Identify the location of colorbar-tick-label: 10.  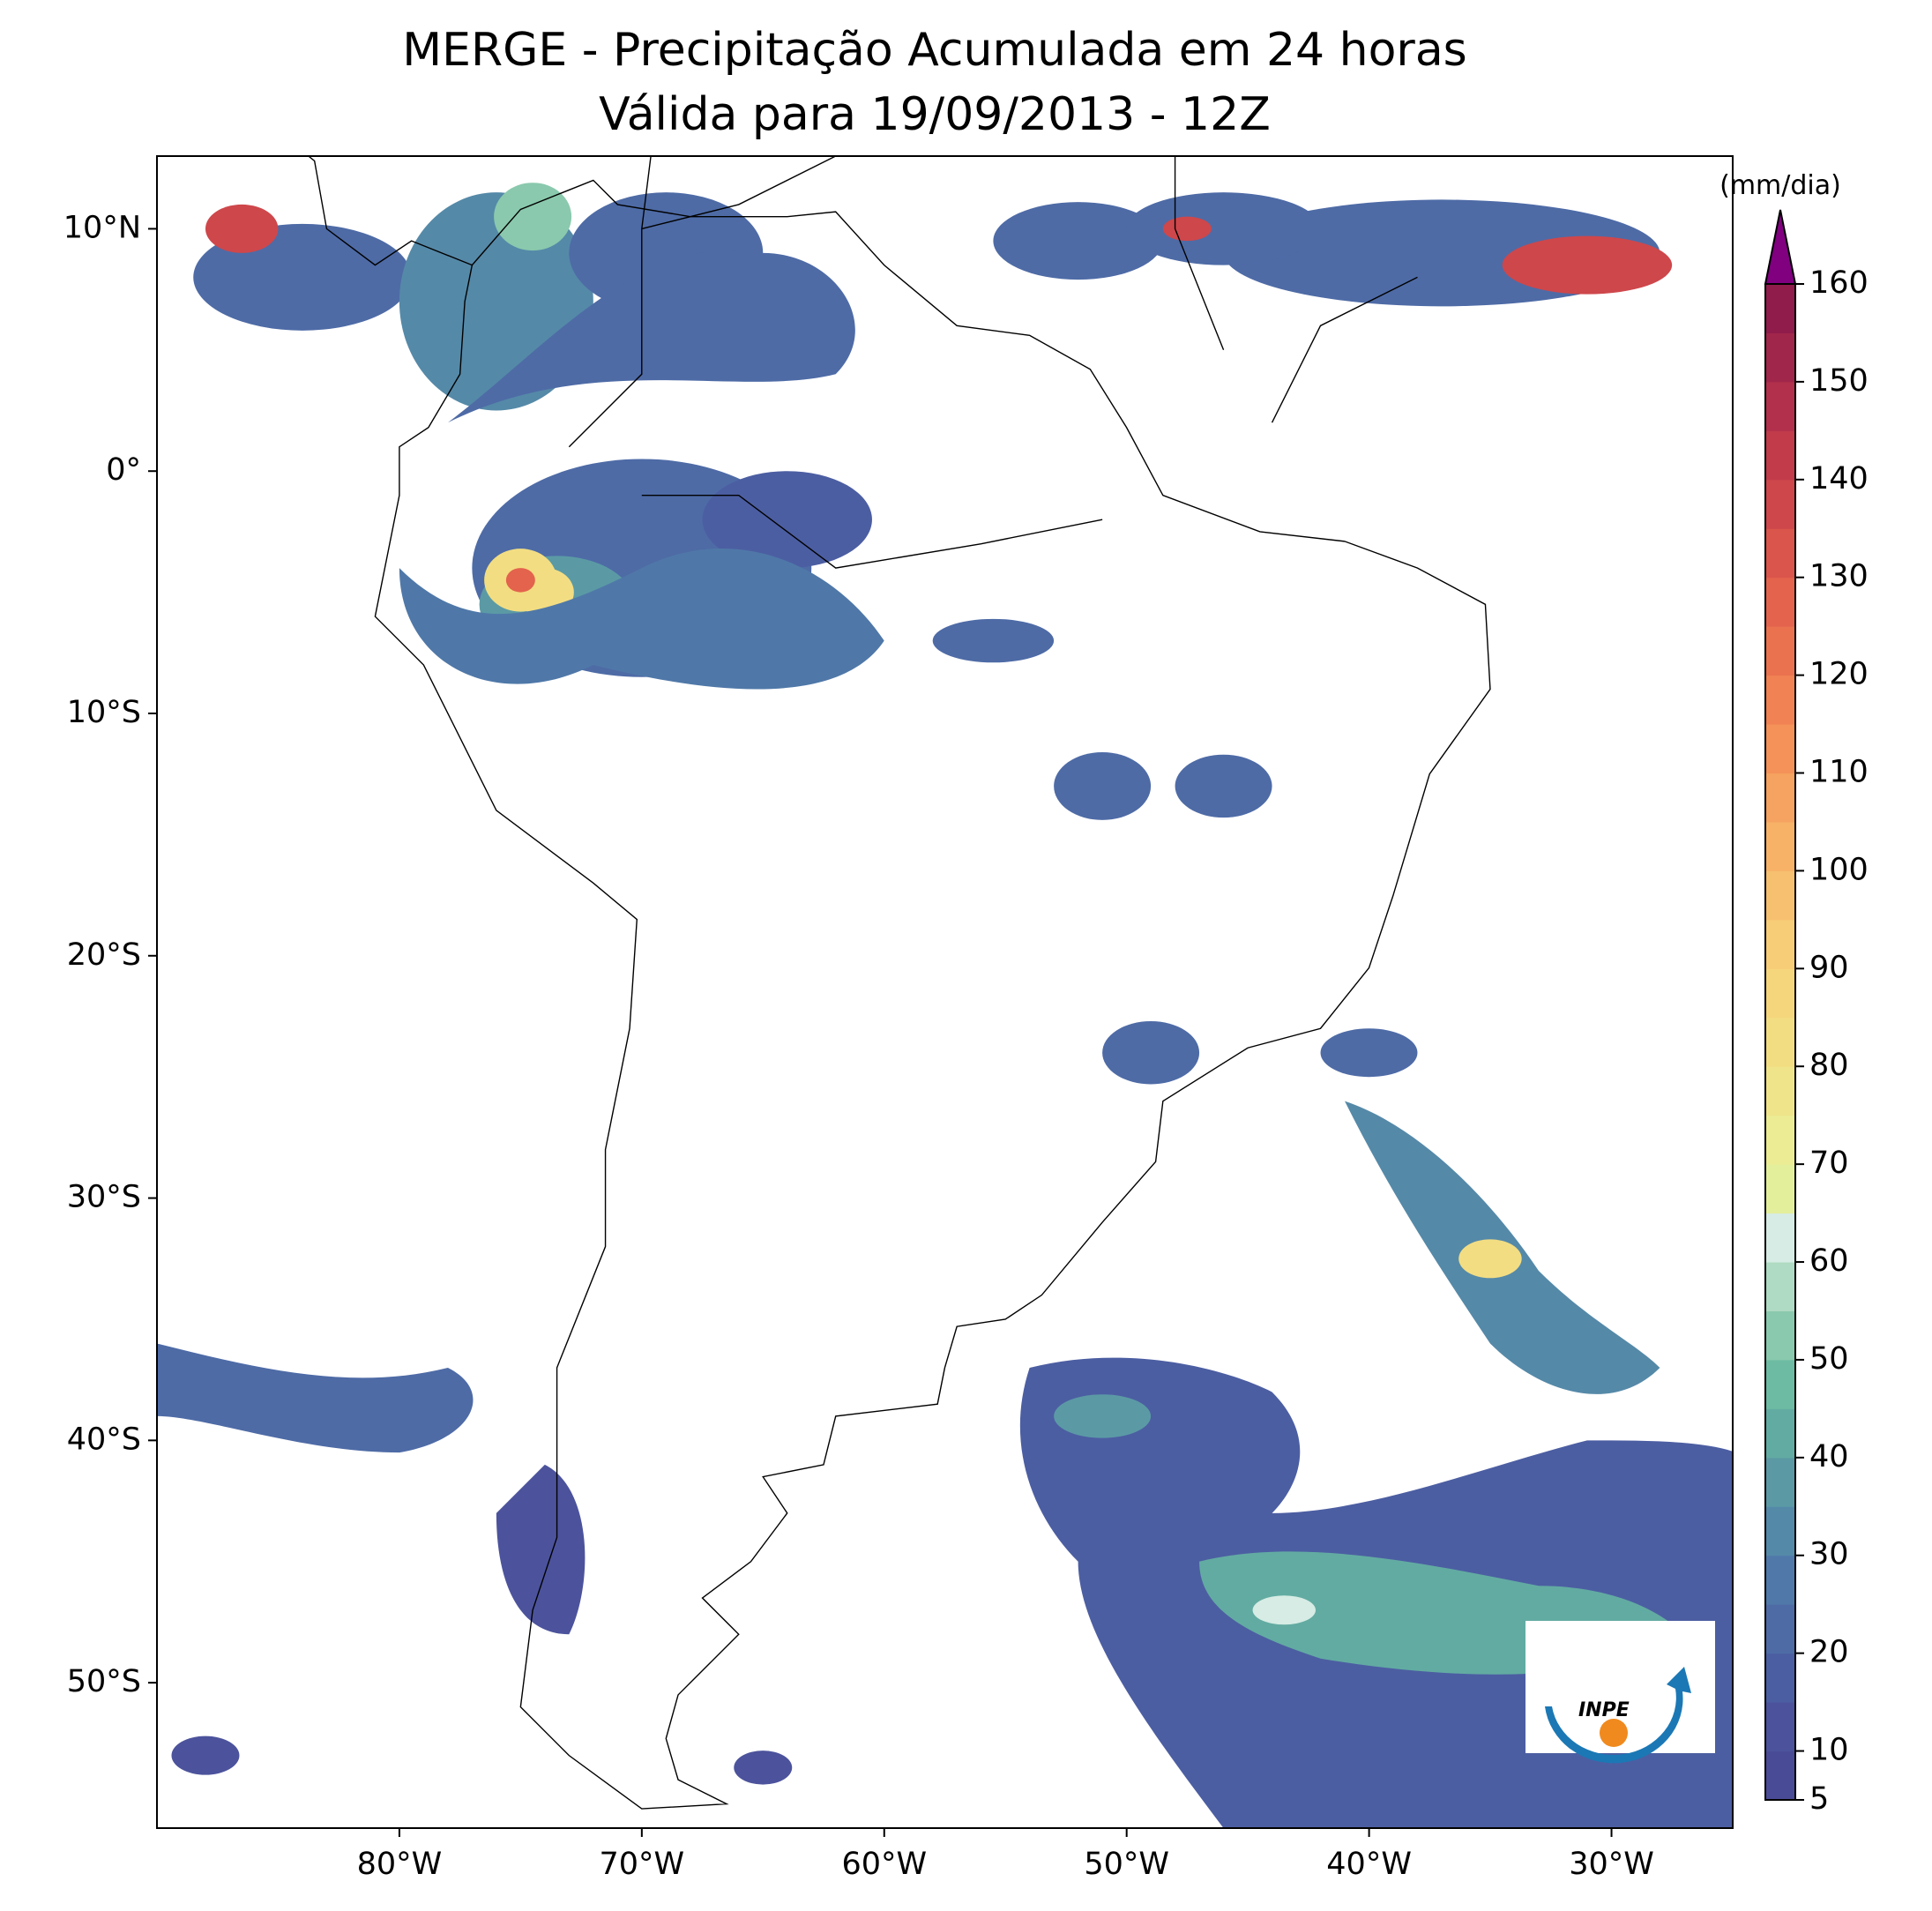
(1829, 1750).